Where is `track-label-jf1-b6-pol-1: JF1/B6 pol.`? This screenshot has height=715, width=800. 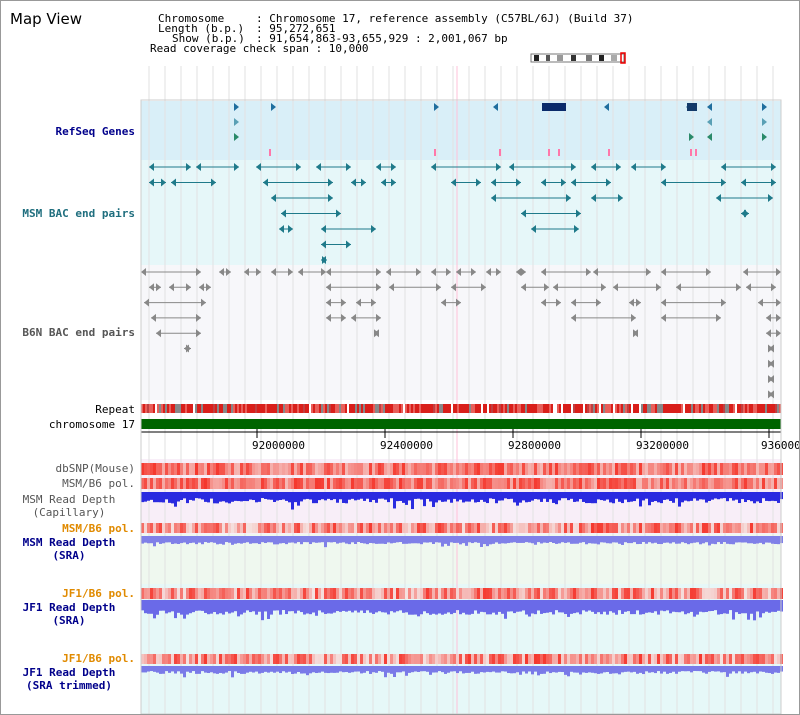 track-label-jf1-b6-pol-1: JF1/B6 pol. is located at coordinates (98, 593).